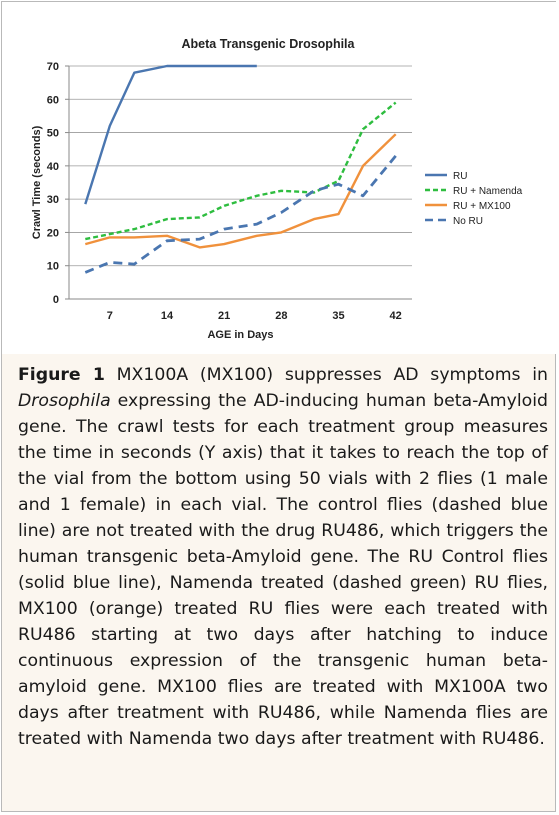 The height and width of the screenshot is (815, 559). I want to click on x-tick-label: 7, so click(110, 316).